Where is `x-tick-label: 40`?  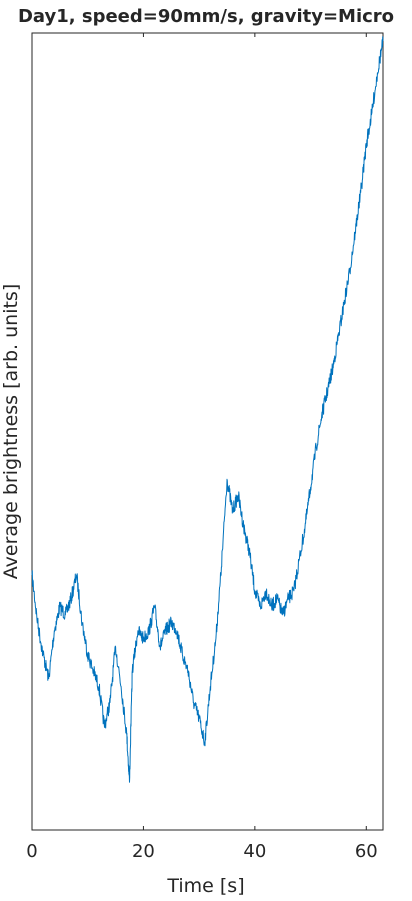 x-tick-label: 40 is located at coordinates (254, 851).